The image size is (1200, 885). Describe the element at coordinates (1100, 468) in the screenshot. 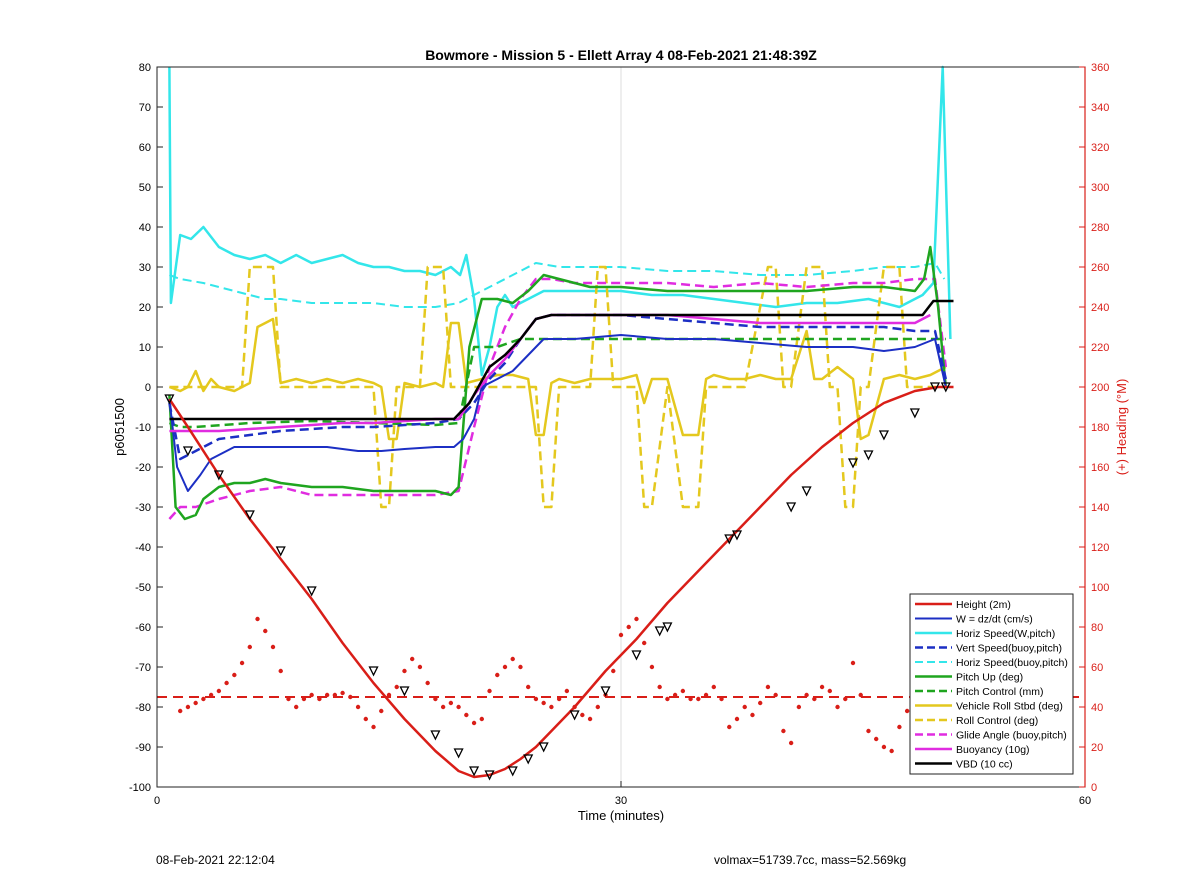

I see `y2-tick-label: 160` at that location.